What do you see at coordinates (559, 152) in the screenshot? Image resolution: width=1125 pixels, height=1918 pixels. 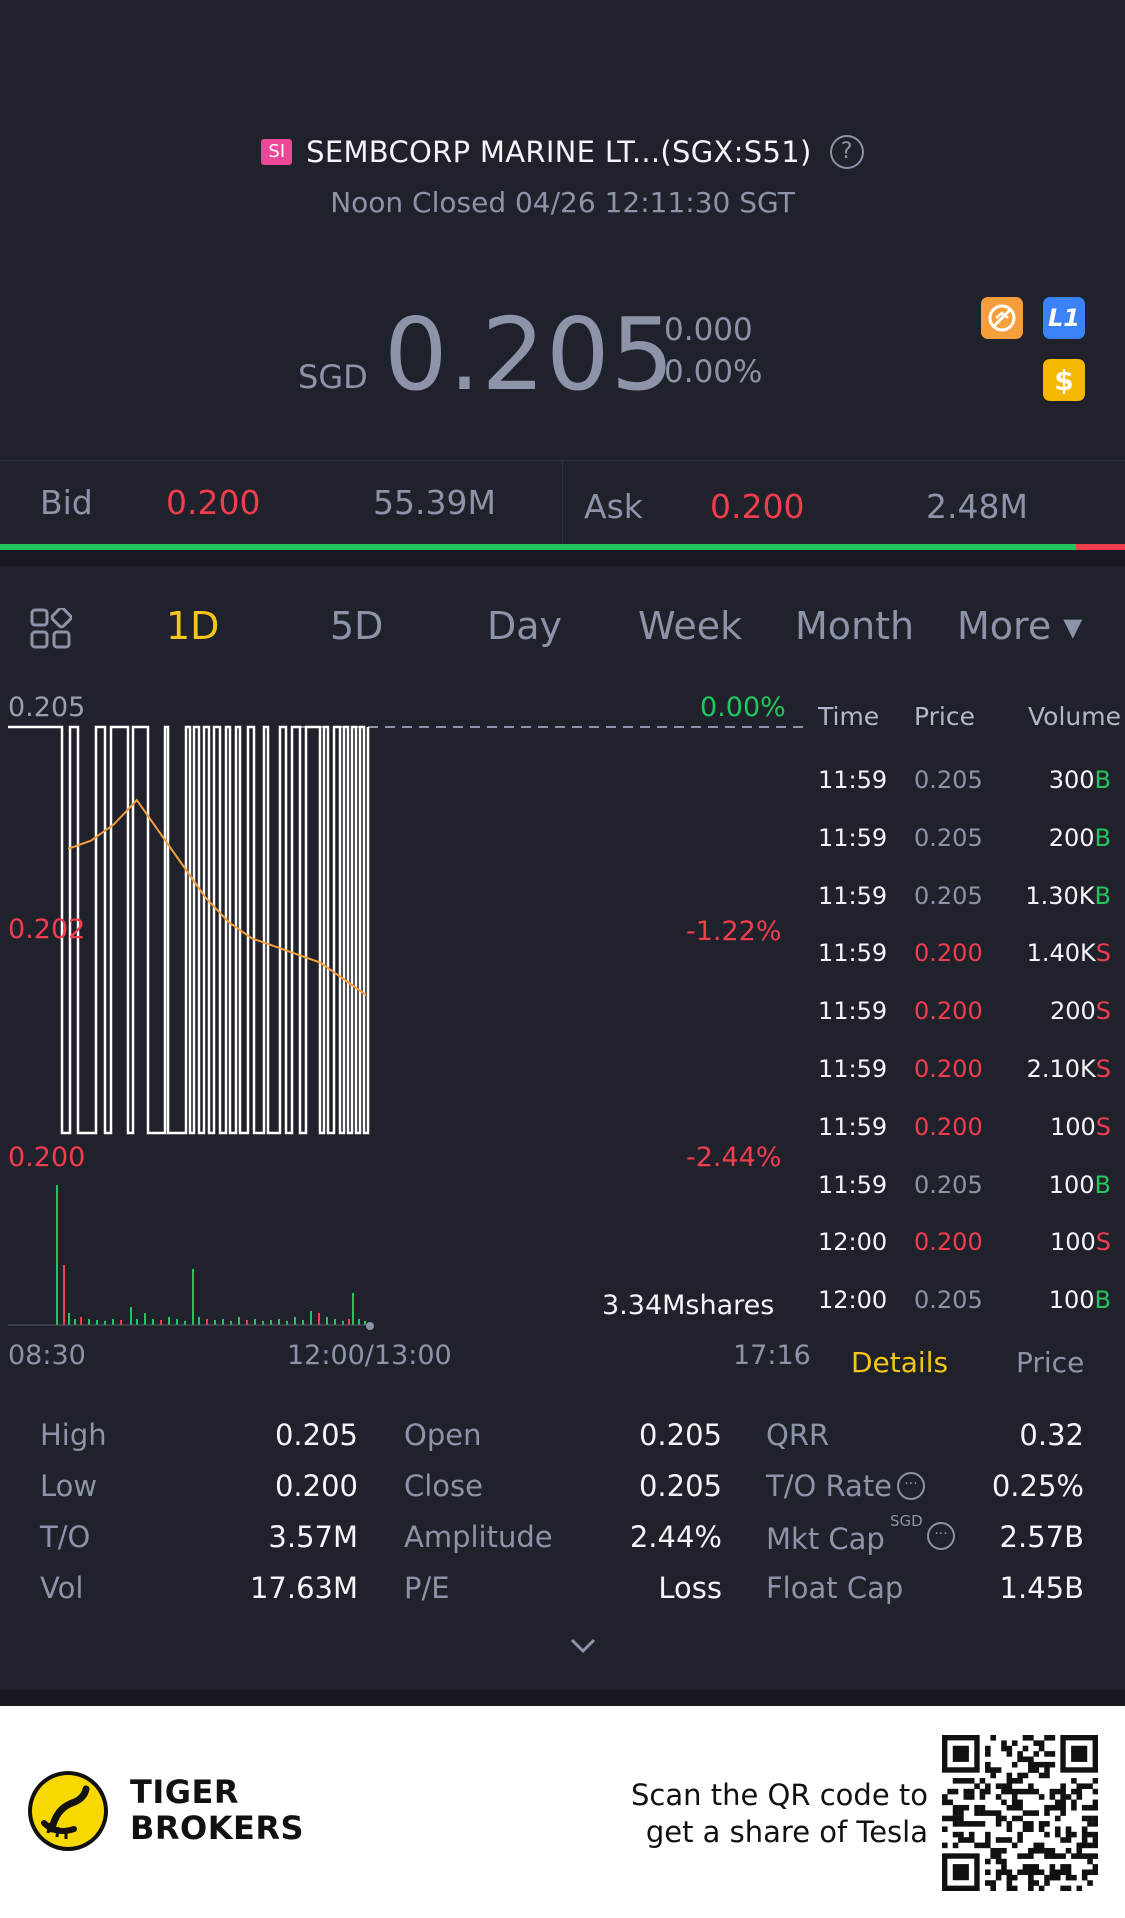 I see `stock-title: SEMBCORP MARINE LT...(SGX:S51)` at bounding box center [559, 152].